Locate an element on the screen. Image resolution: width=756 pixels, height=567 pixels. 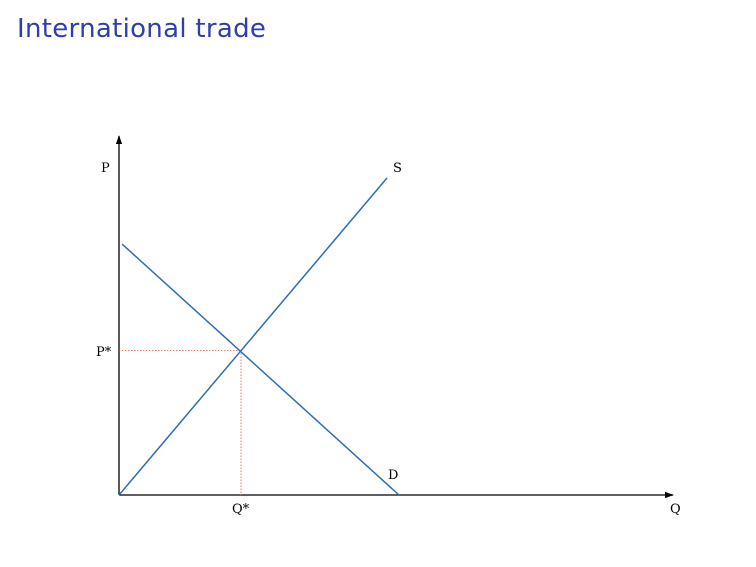
x-axis-label: Q is located at coordinates (675, 509).